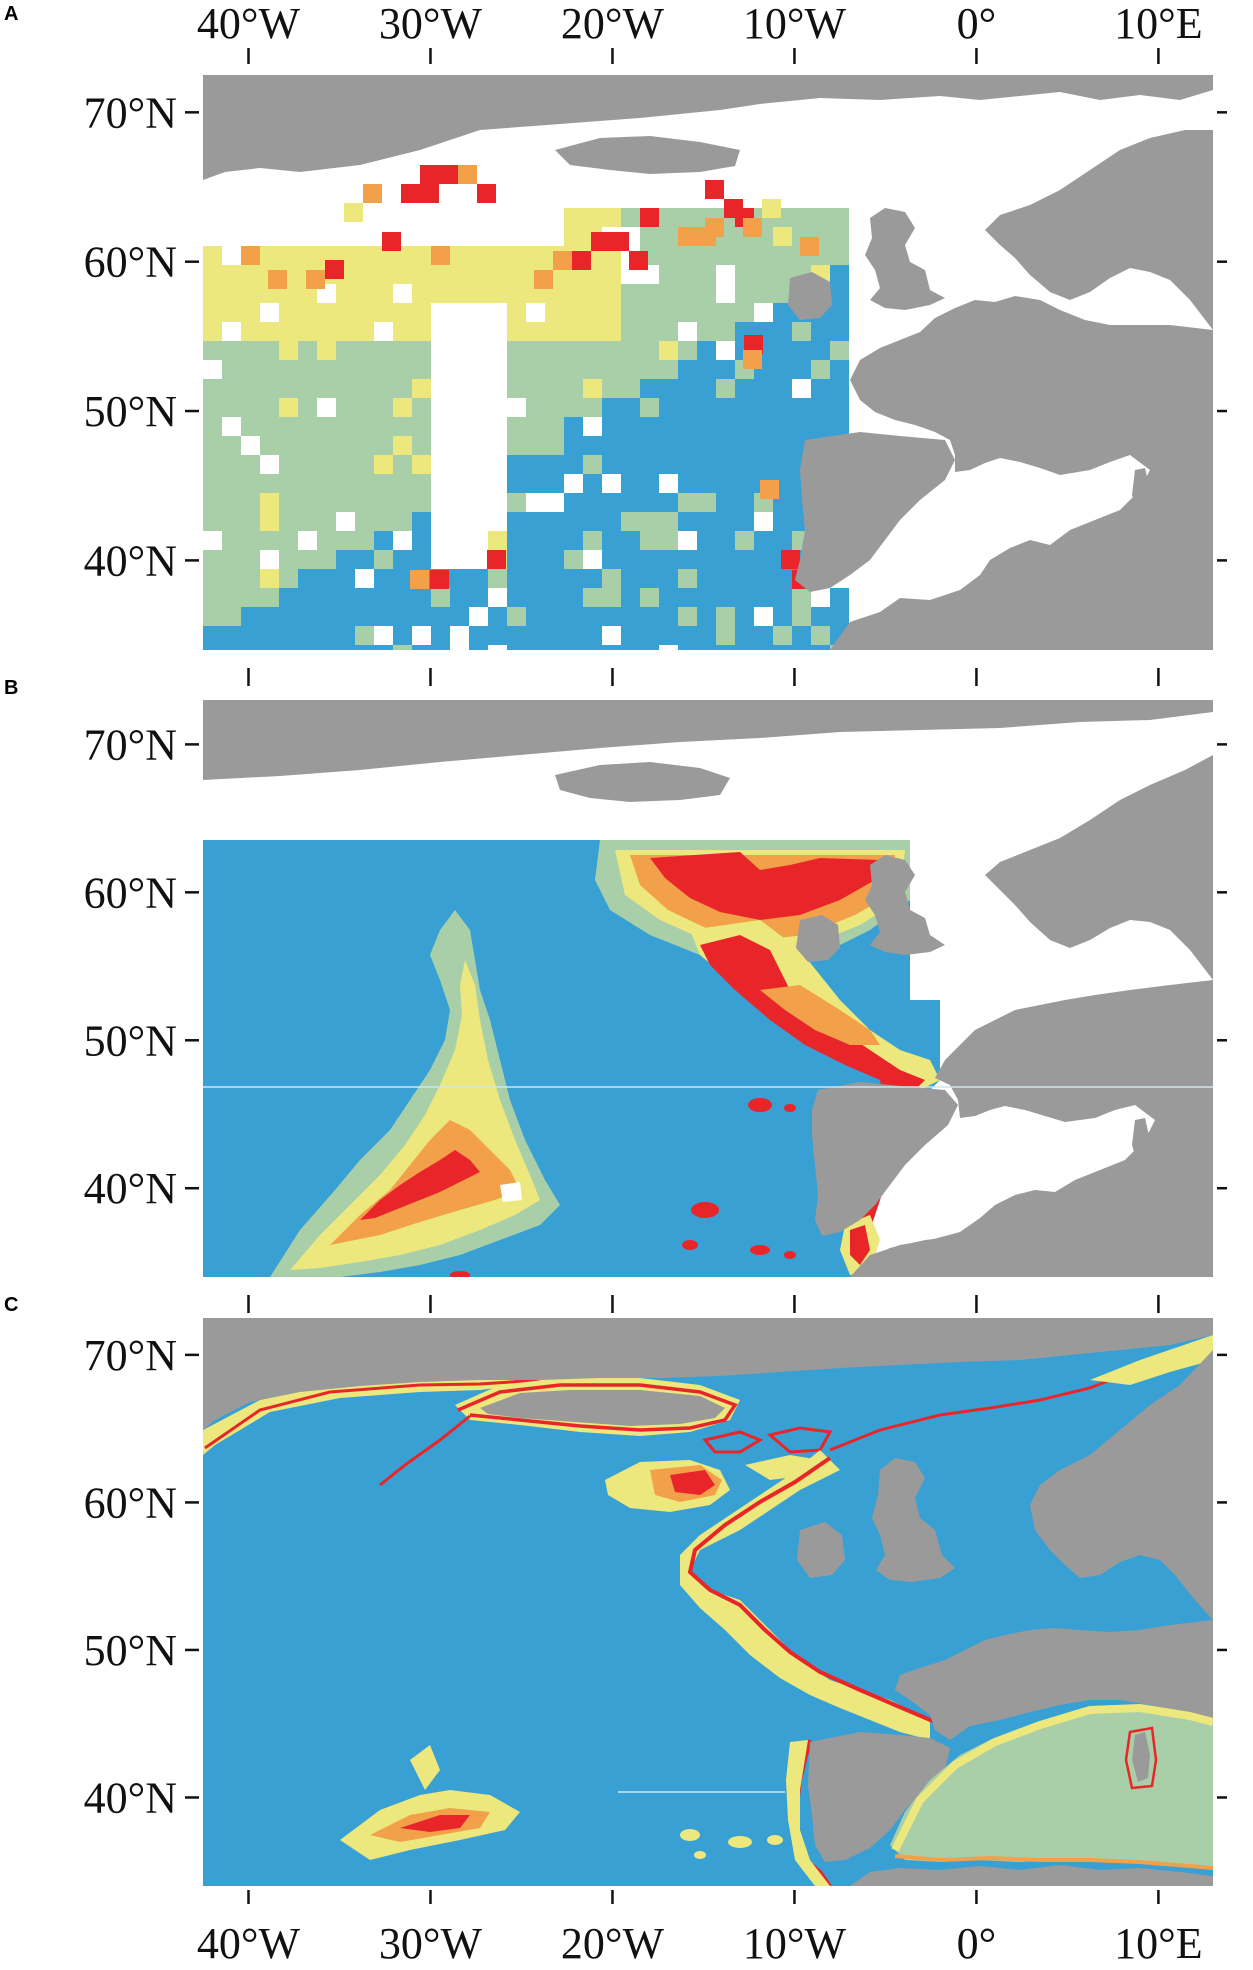 The height and width of the screenshot is (1970, 1253). I want to click on longitude-label-top: 10°W, so click(795, 24).